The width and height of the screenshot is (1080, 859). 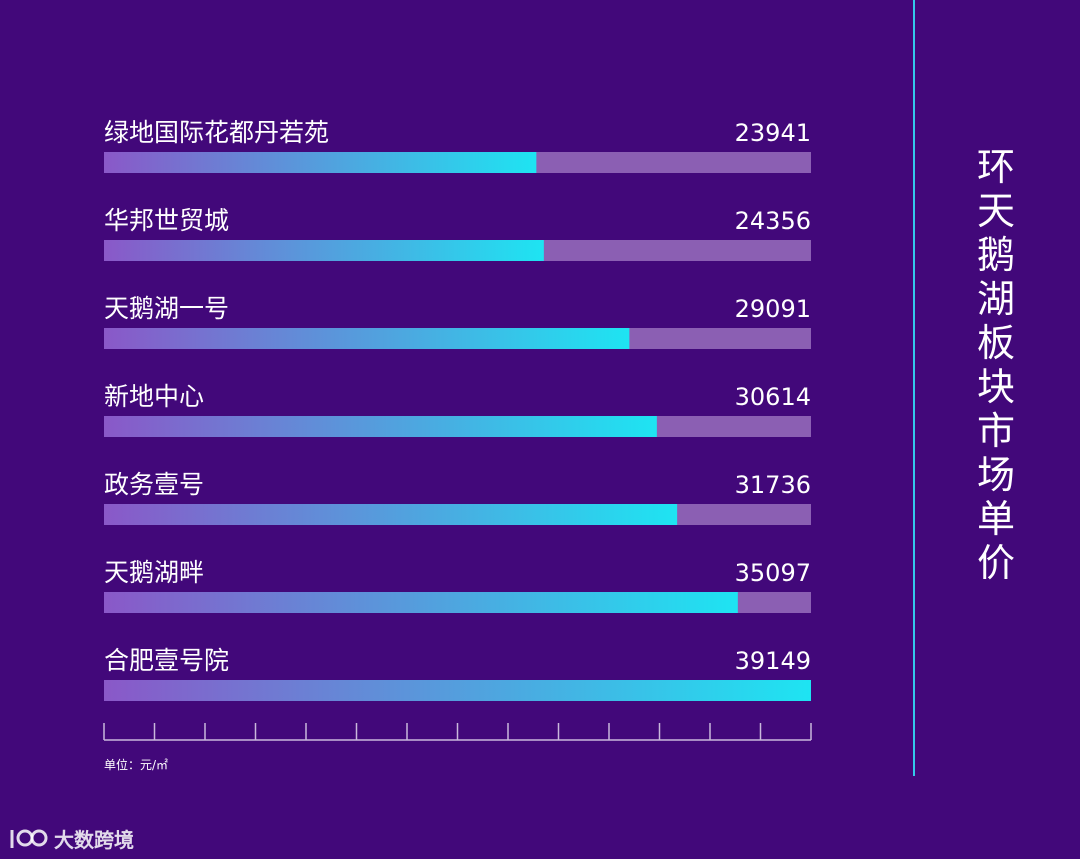 I want to click on chart-title: 环天鹅湖板块市场单价, so click(x=995, y=365).